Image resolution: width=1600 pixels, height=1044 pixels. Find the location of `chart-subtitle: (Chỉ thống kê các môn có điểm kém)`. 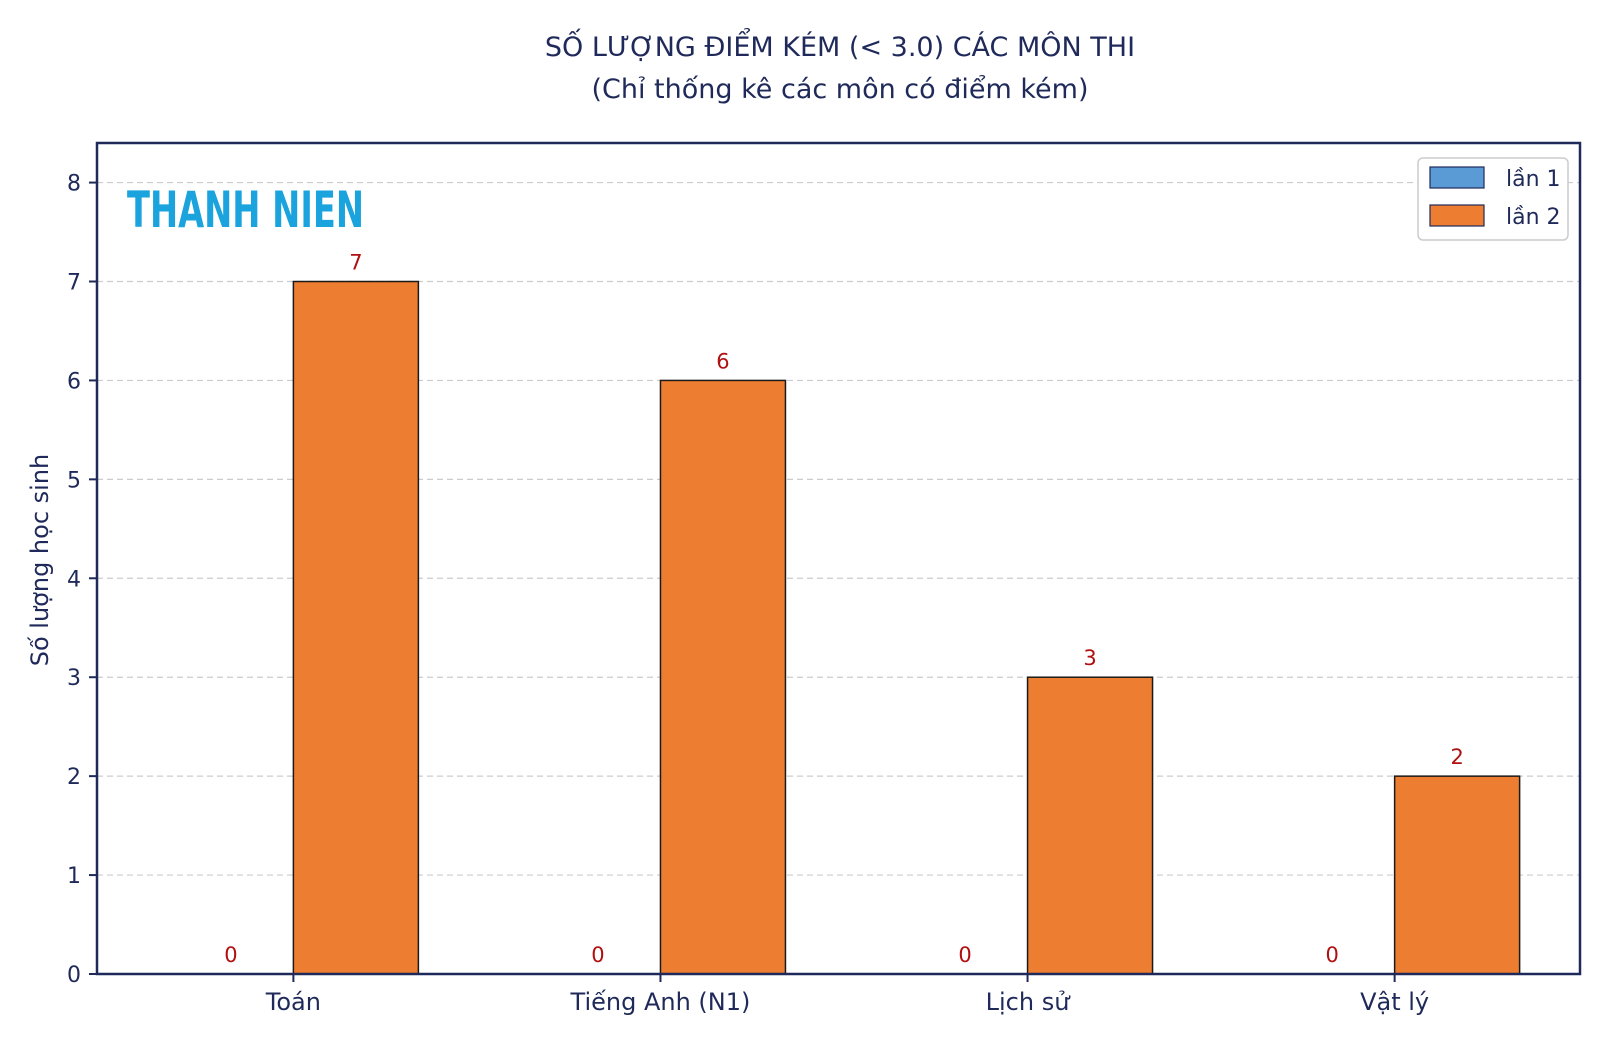

chart-subtitle: (Chỉ thống kê các môn có điểm kém) is located at coordinates (839, 89).